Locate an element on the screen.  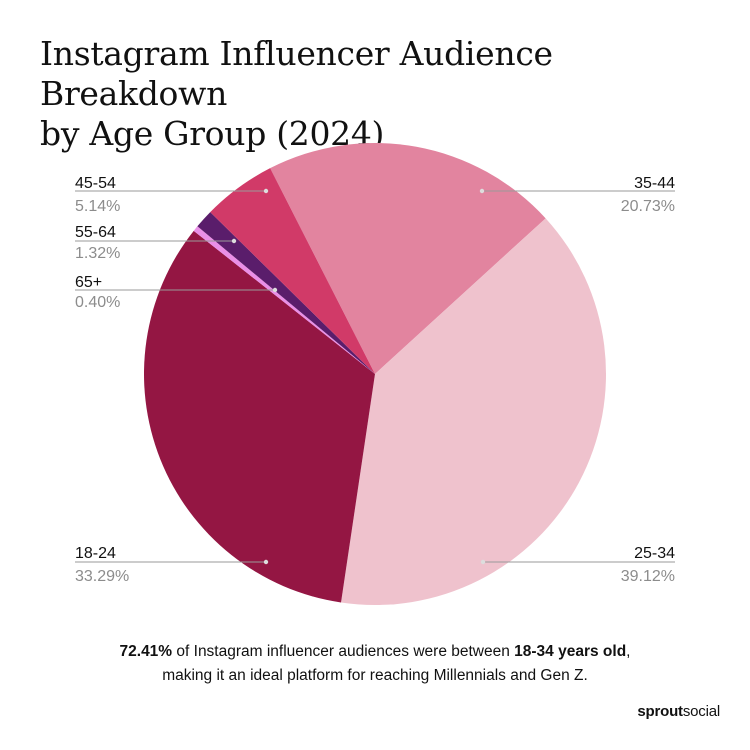
logo-word-sprout: sprout is located at coordinates (660, 711).